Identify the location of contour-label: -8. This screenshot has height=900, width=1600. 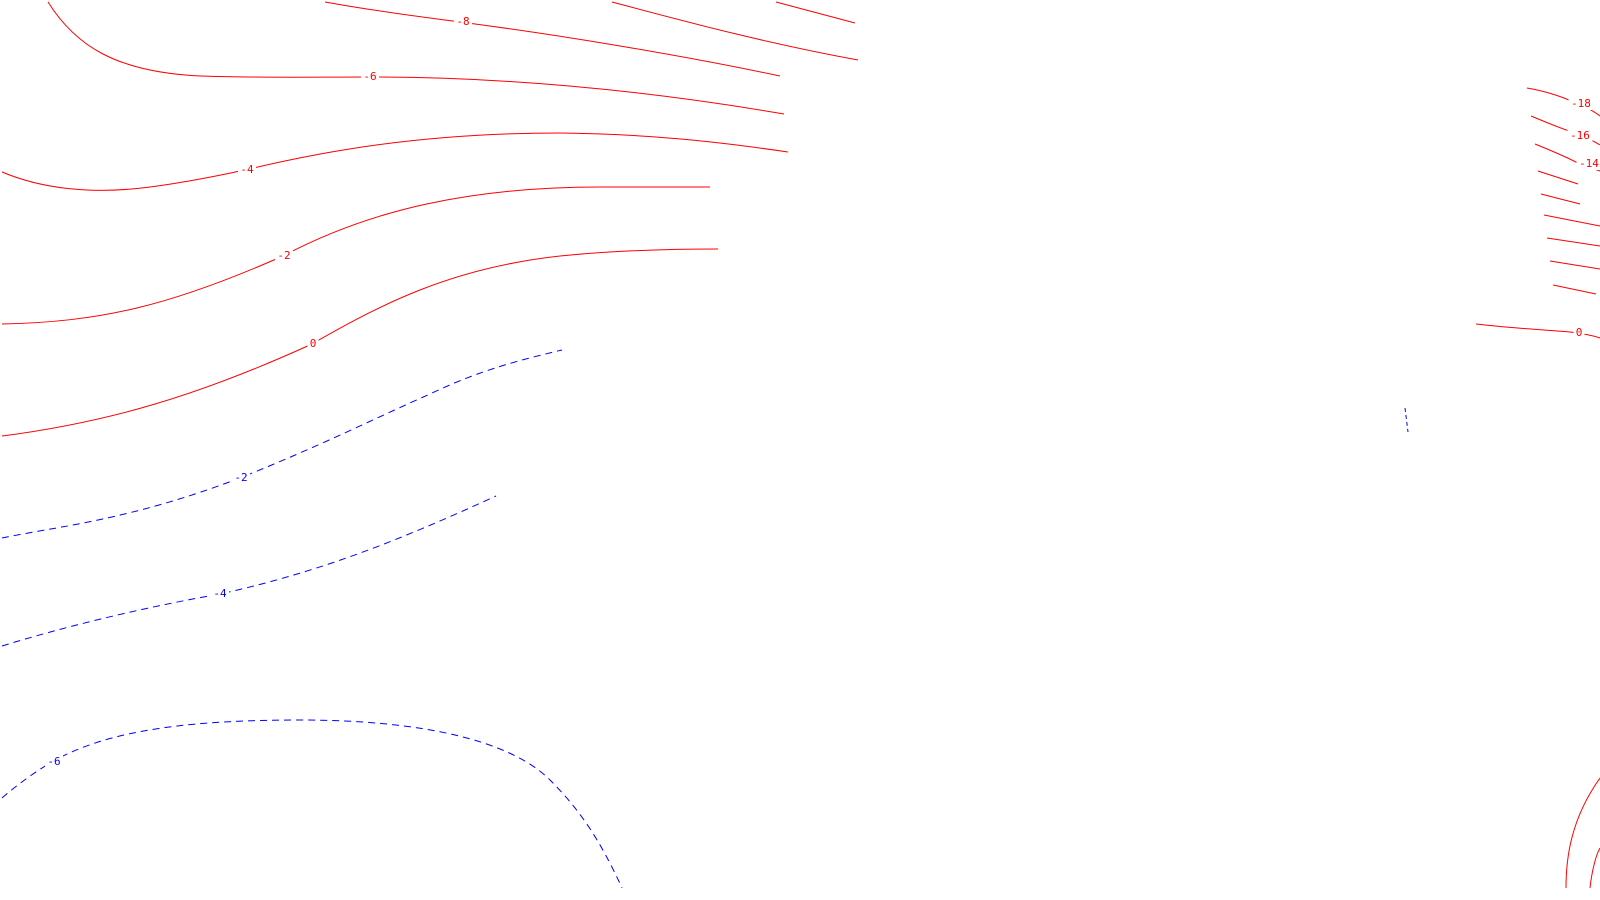
(462, 21).